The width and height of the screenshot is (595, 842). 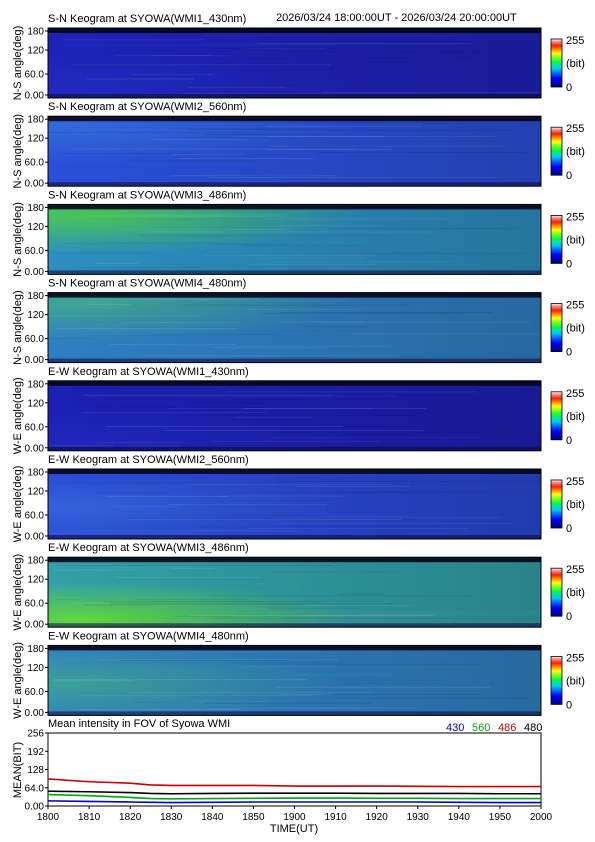 What do you see at coordinates (459, 817) in the screenshot?
I see `x-tick-label: 1940` at bounding box center [459, 817].